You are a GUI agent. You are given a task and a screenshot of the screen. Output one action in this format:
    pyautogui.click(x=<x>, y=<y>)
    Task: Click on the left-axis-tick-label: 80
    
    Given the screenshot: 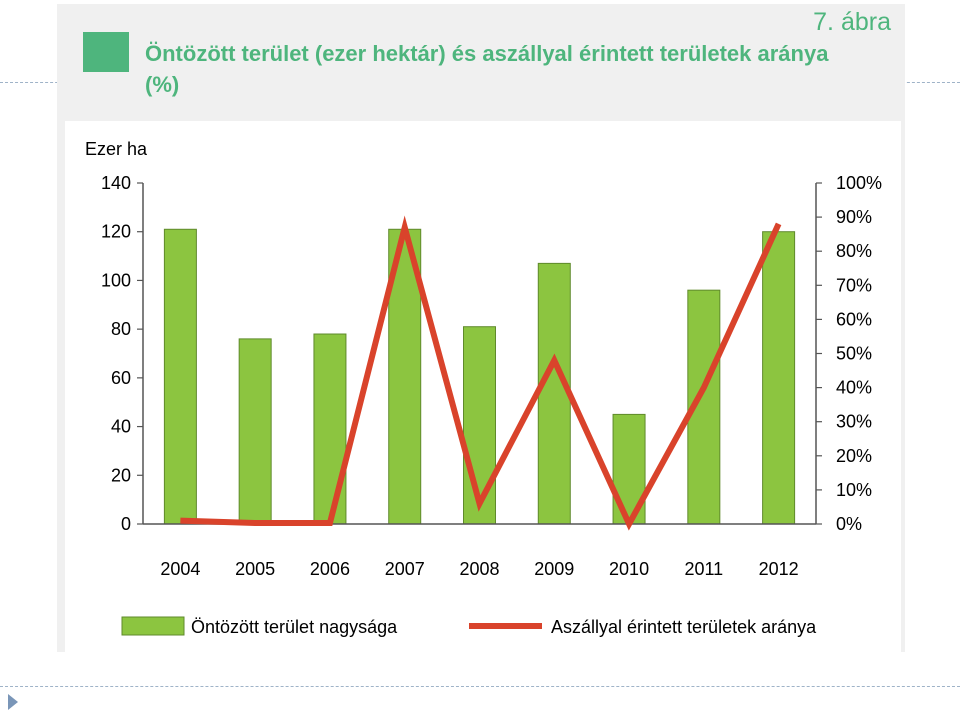 What is the action you would take?
    pyautogui.click(x=121, y=329)
    